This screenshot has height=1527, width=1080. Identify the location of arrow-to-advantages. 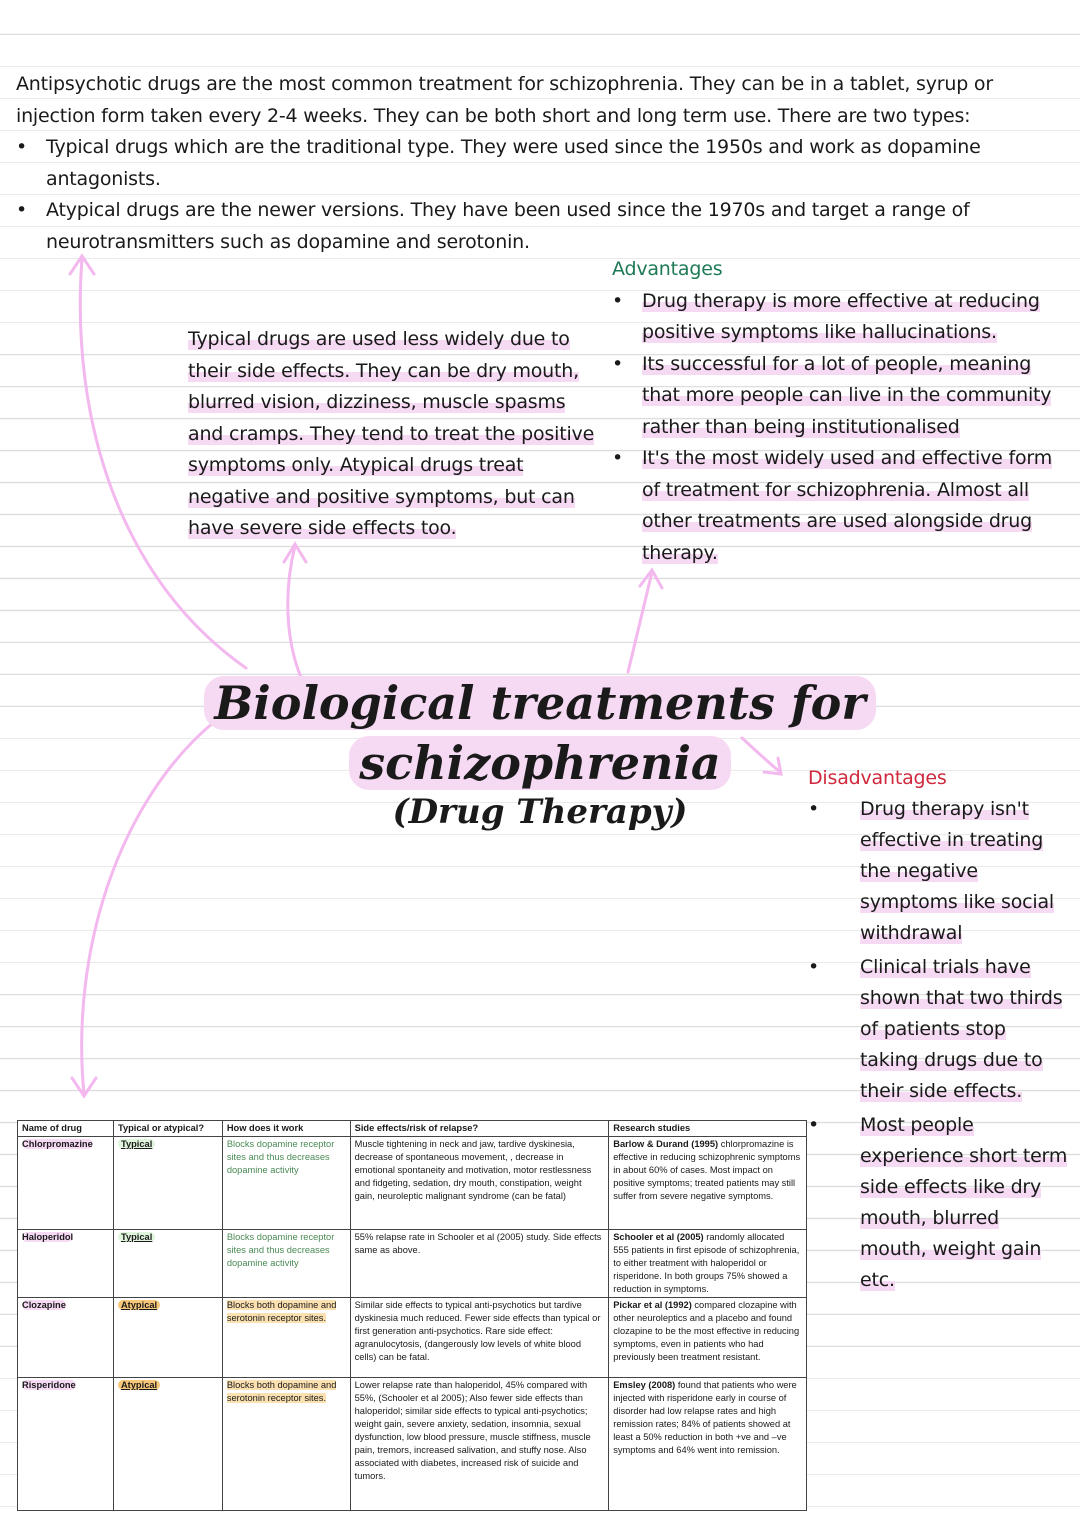
(645, 620).